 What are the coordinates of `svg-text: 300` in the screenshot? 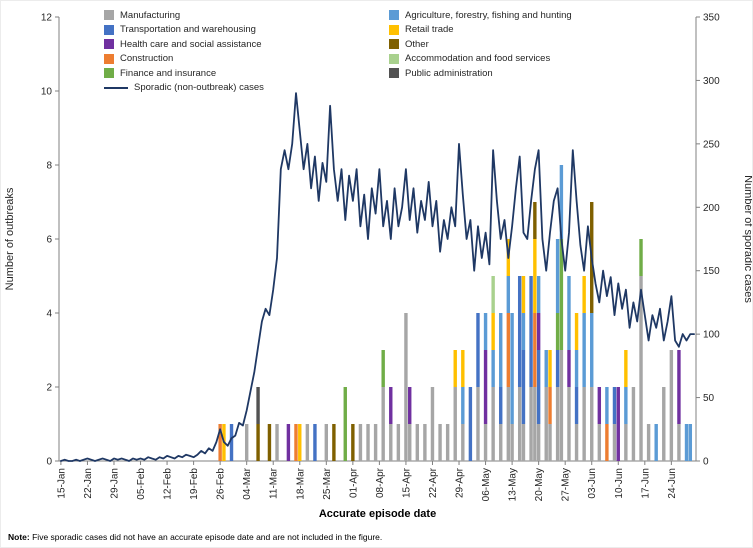 It's located at (711, 81).